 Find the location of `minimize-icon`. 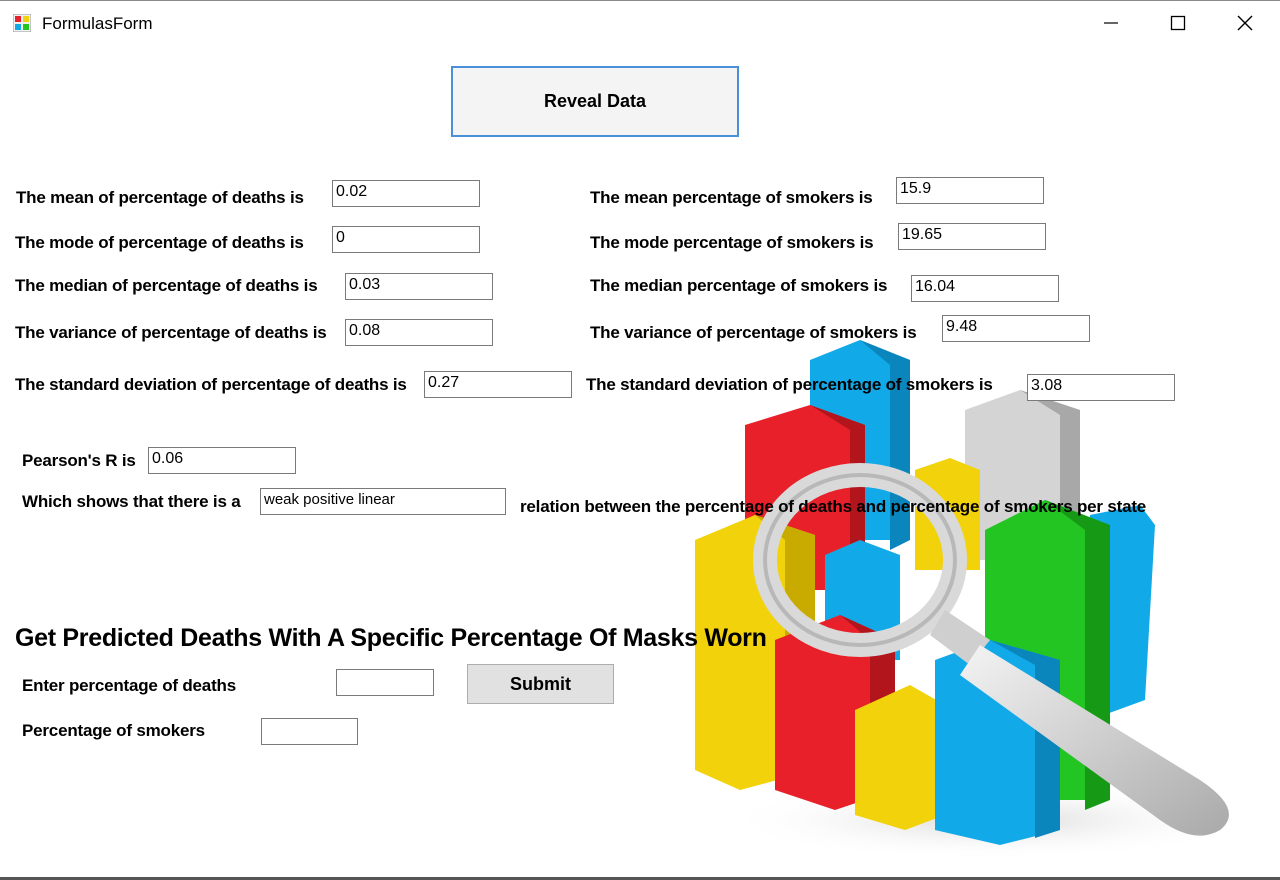

minimize-icon is located at coordinates (1111, 23).